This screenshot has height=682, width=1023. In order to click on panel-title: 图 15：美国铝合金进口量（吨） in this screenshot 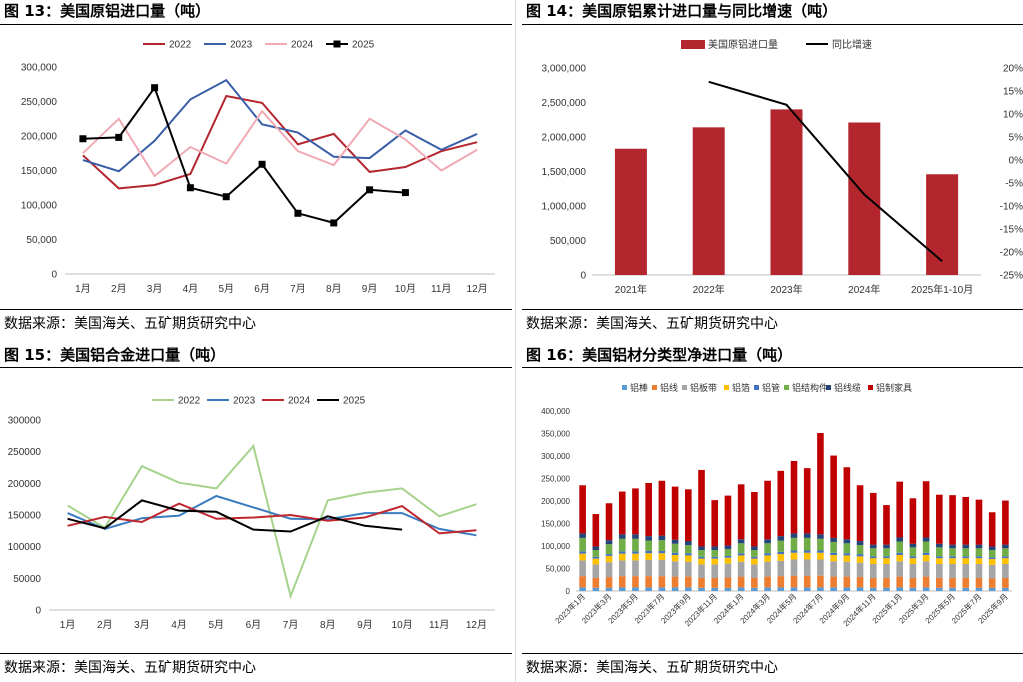, I will do `click(115, 355)`.